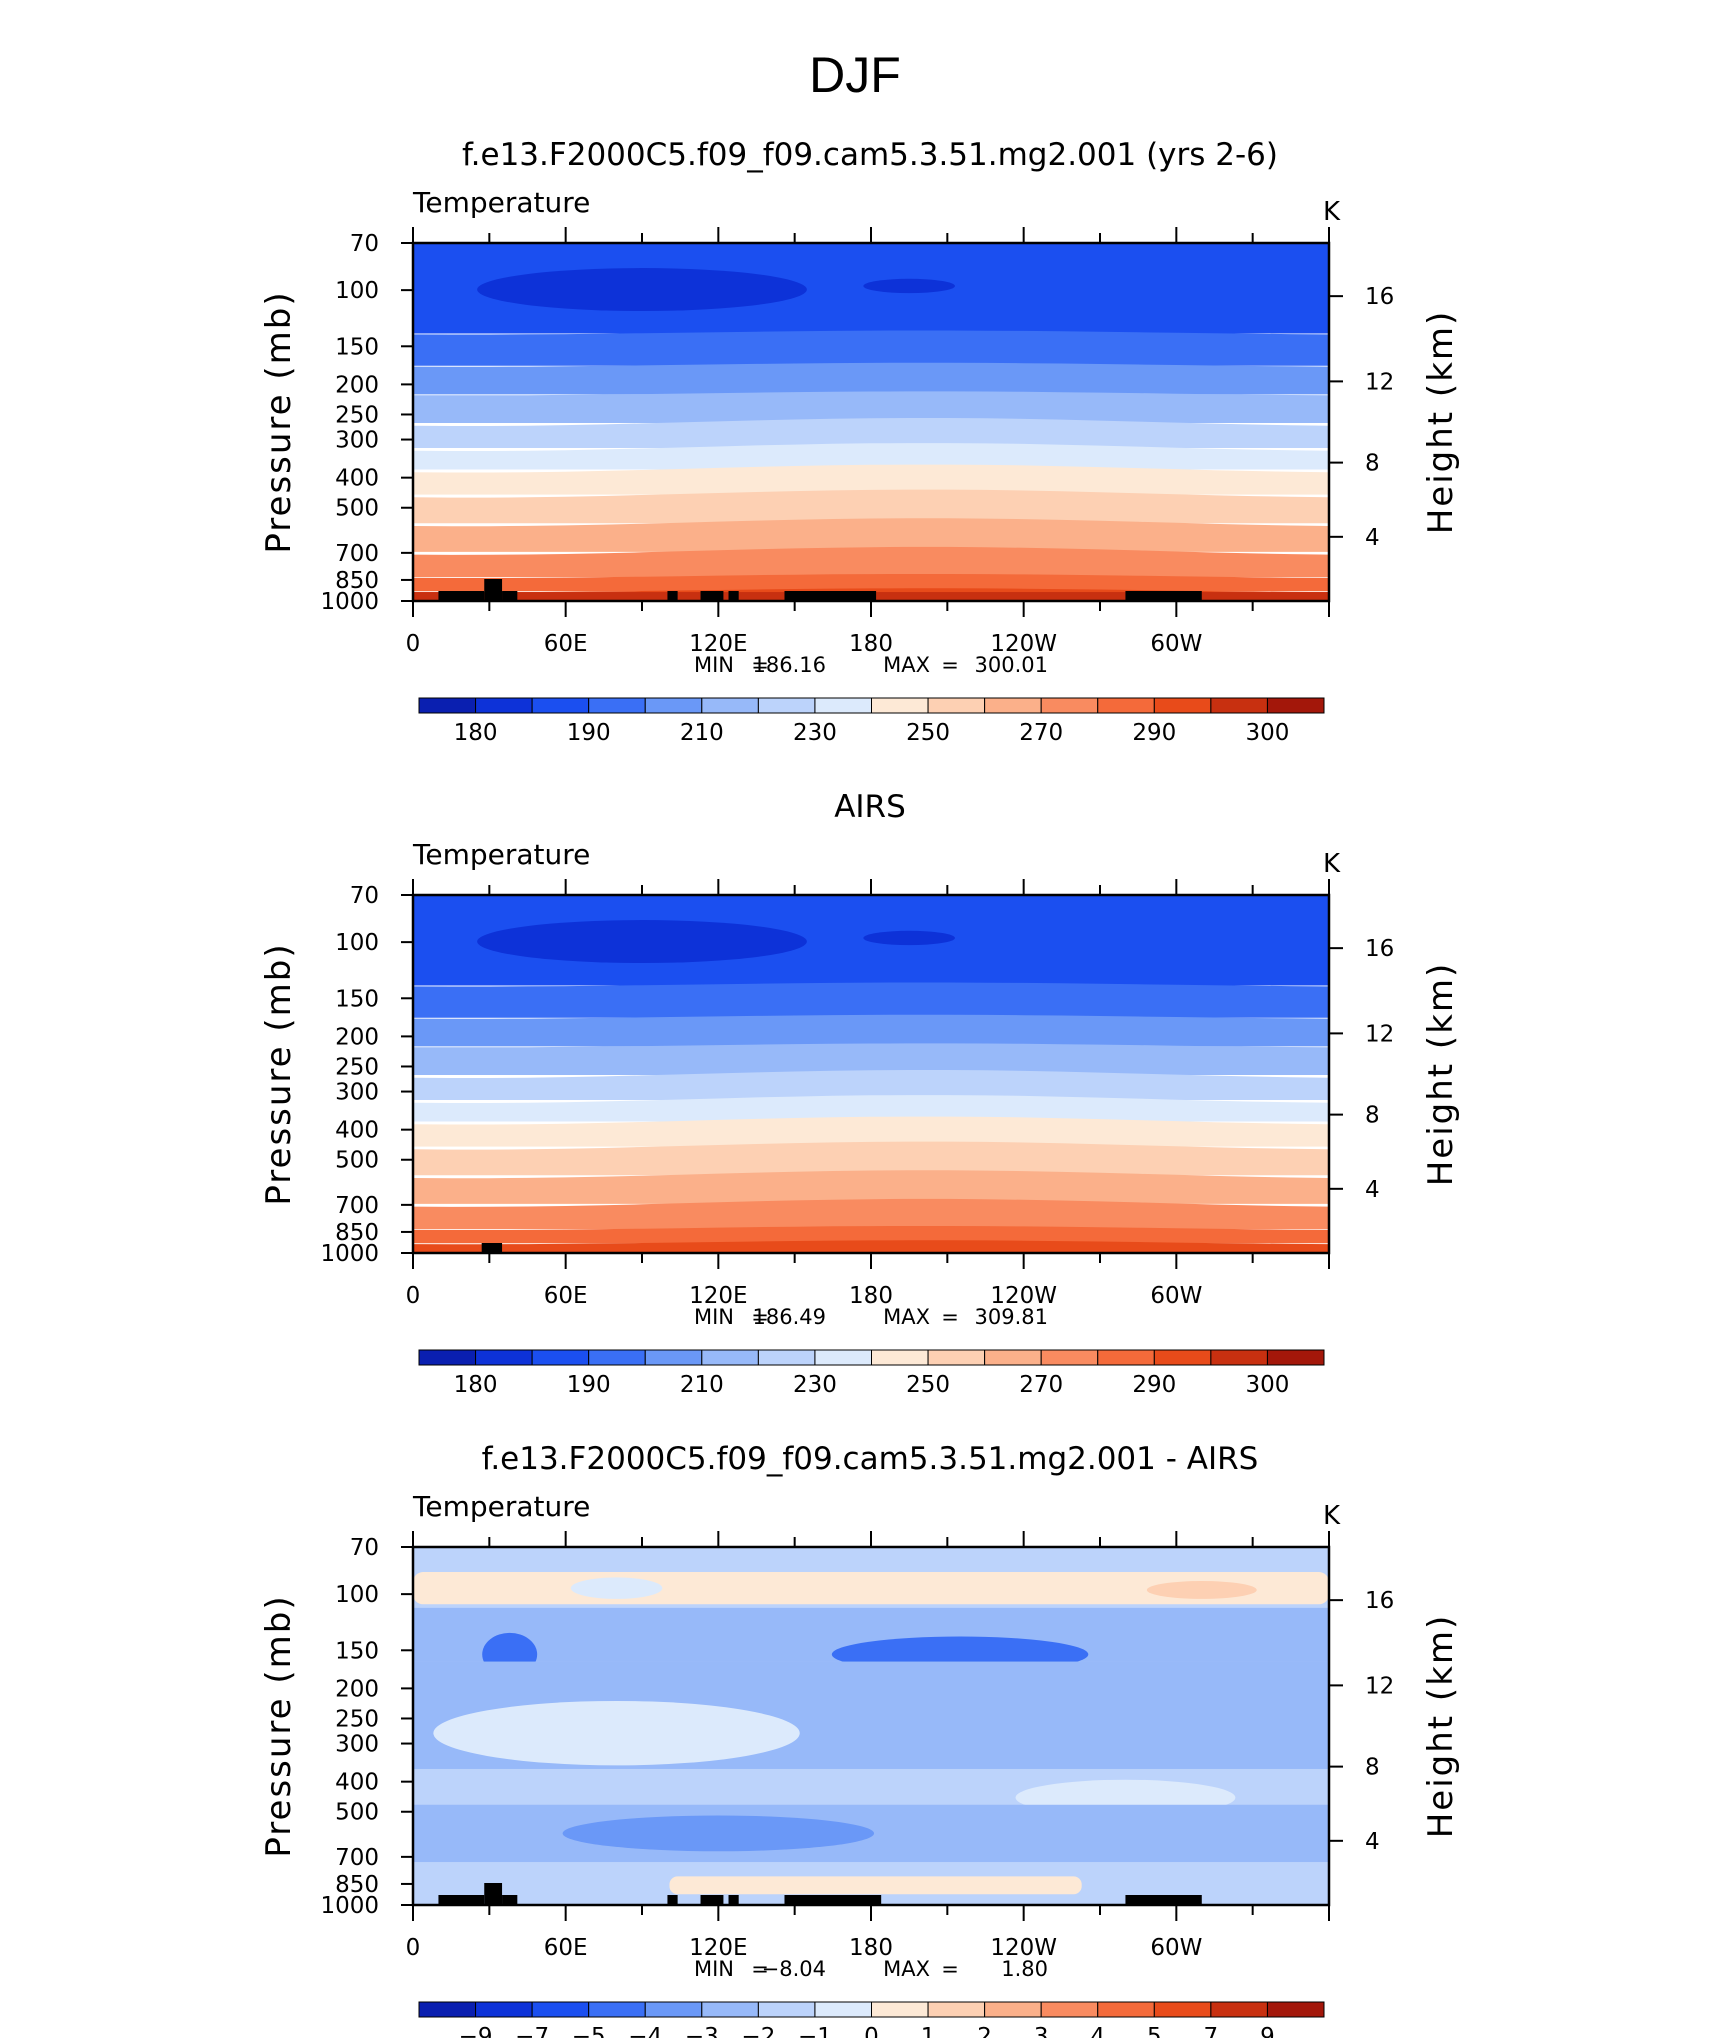  I want to click on colorbar-label: 3, so click(1041, 2031).